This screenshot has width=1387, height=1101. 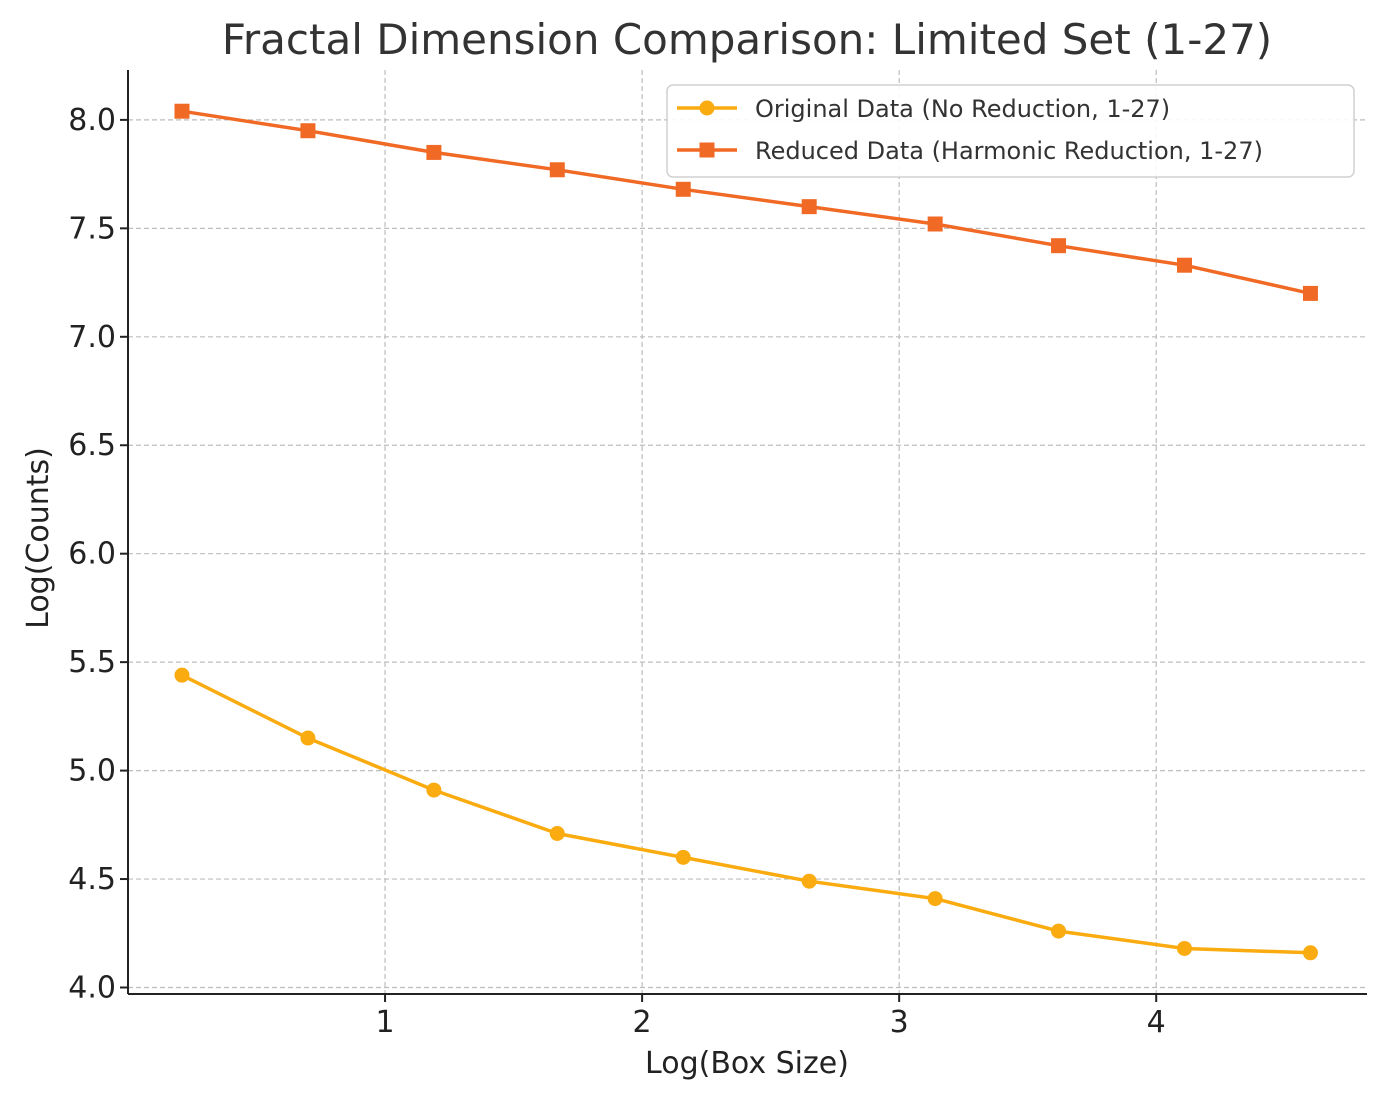 I want to click on y-tick-label: 4.0, so click(x=92, y=987).